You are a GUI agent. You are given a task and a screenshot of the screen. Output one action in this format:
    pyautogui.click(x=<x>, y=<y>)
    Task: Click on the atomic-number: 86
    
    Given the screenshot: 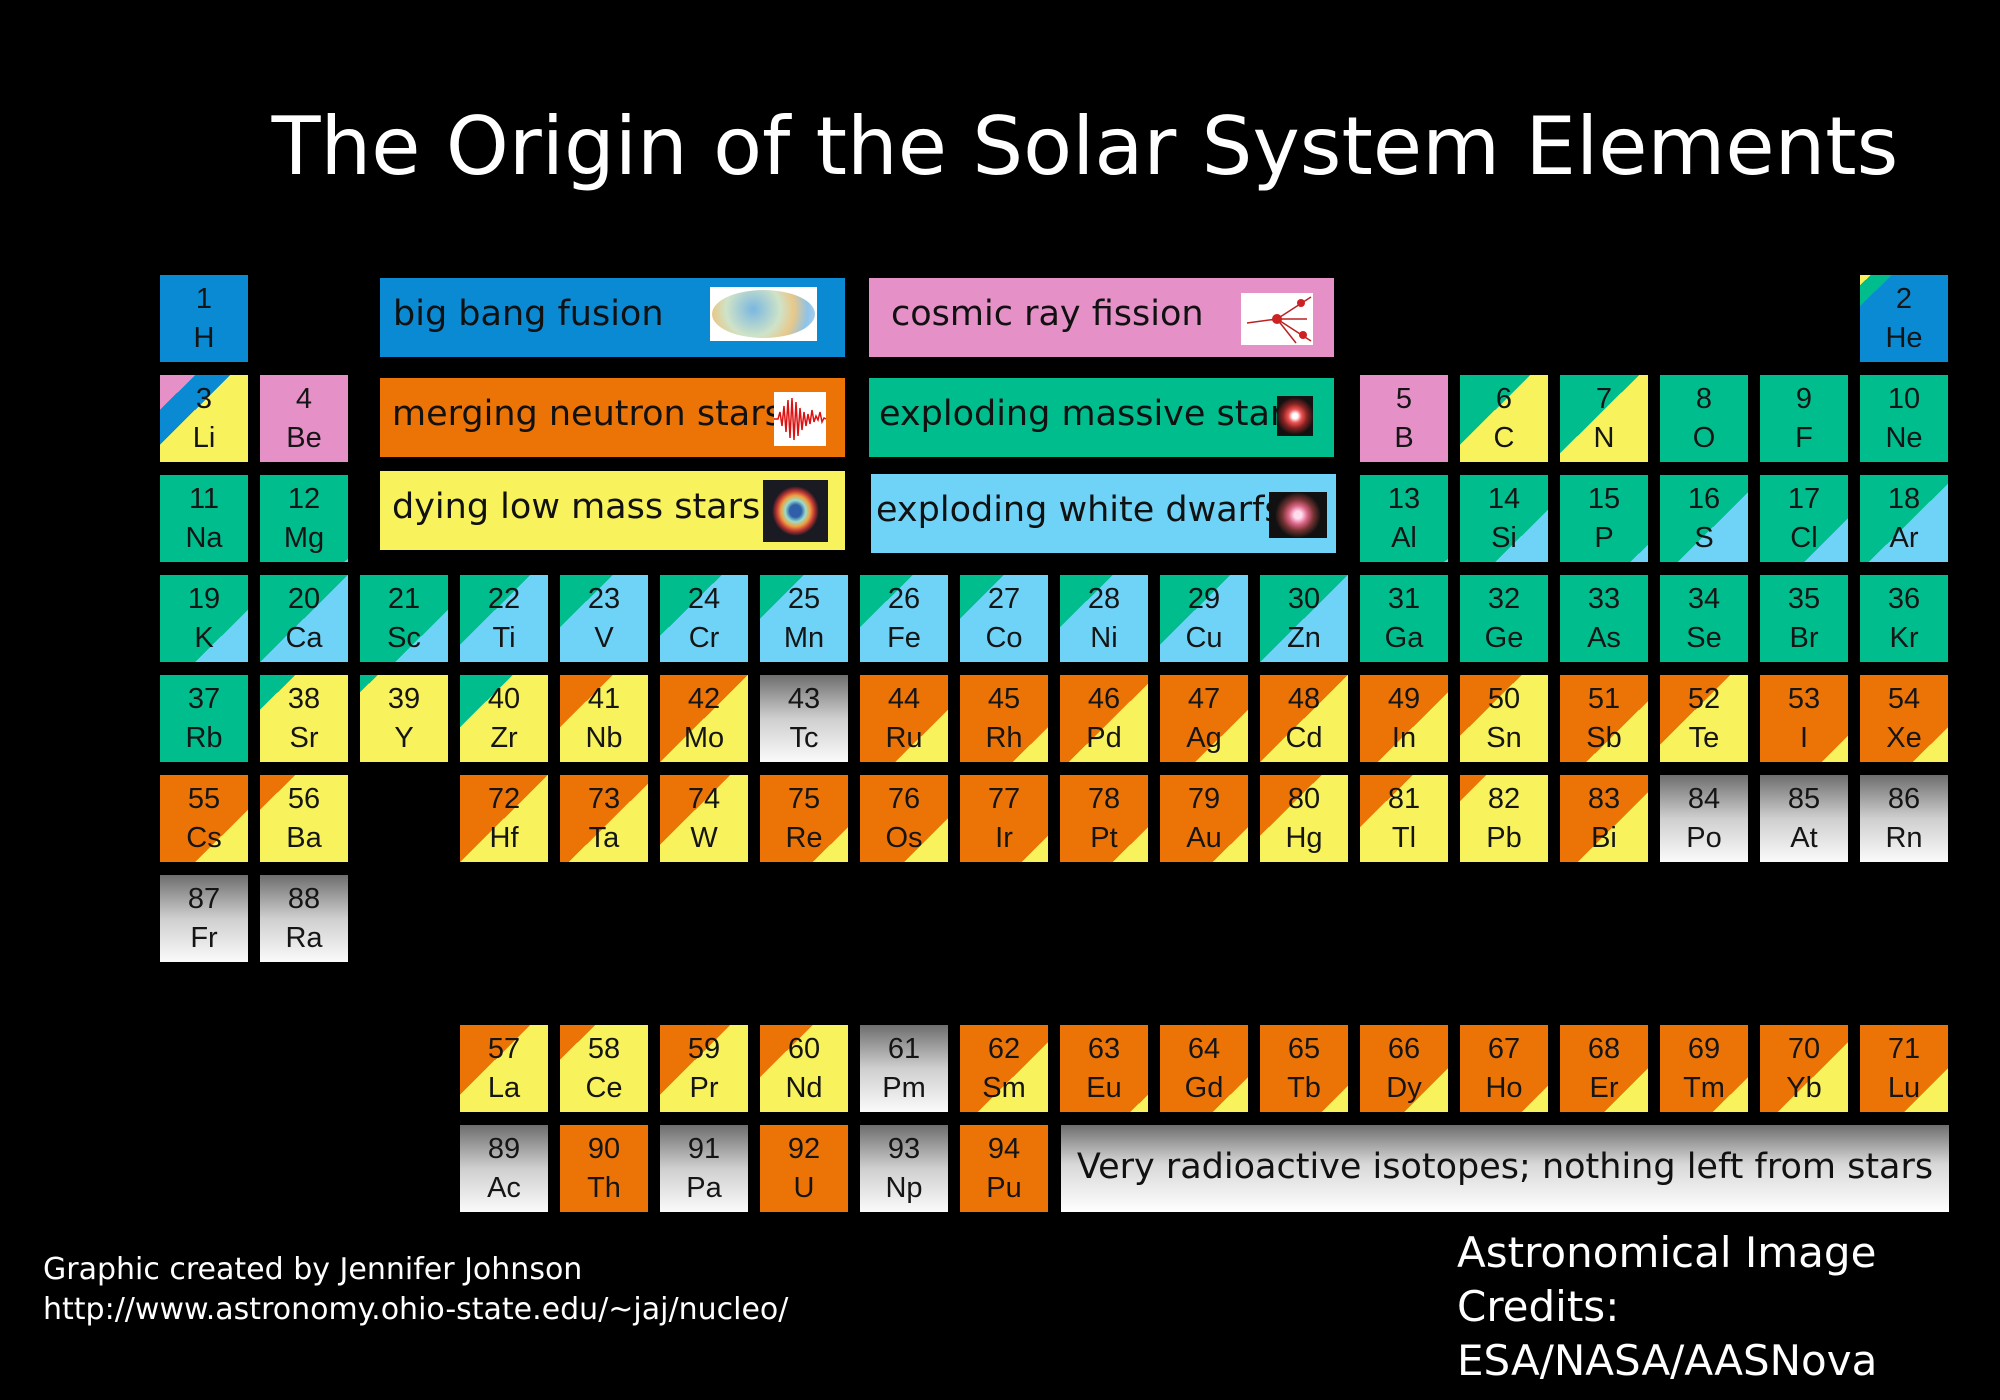 What is the action you would take?
    pyautogui.click(x=1904, y=799)
    